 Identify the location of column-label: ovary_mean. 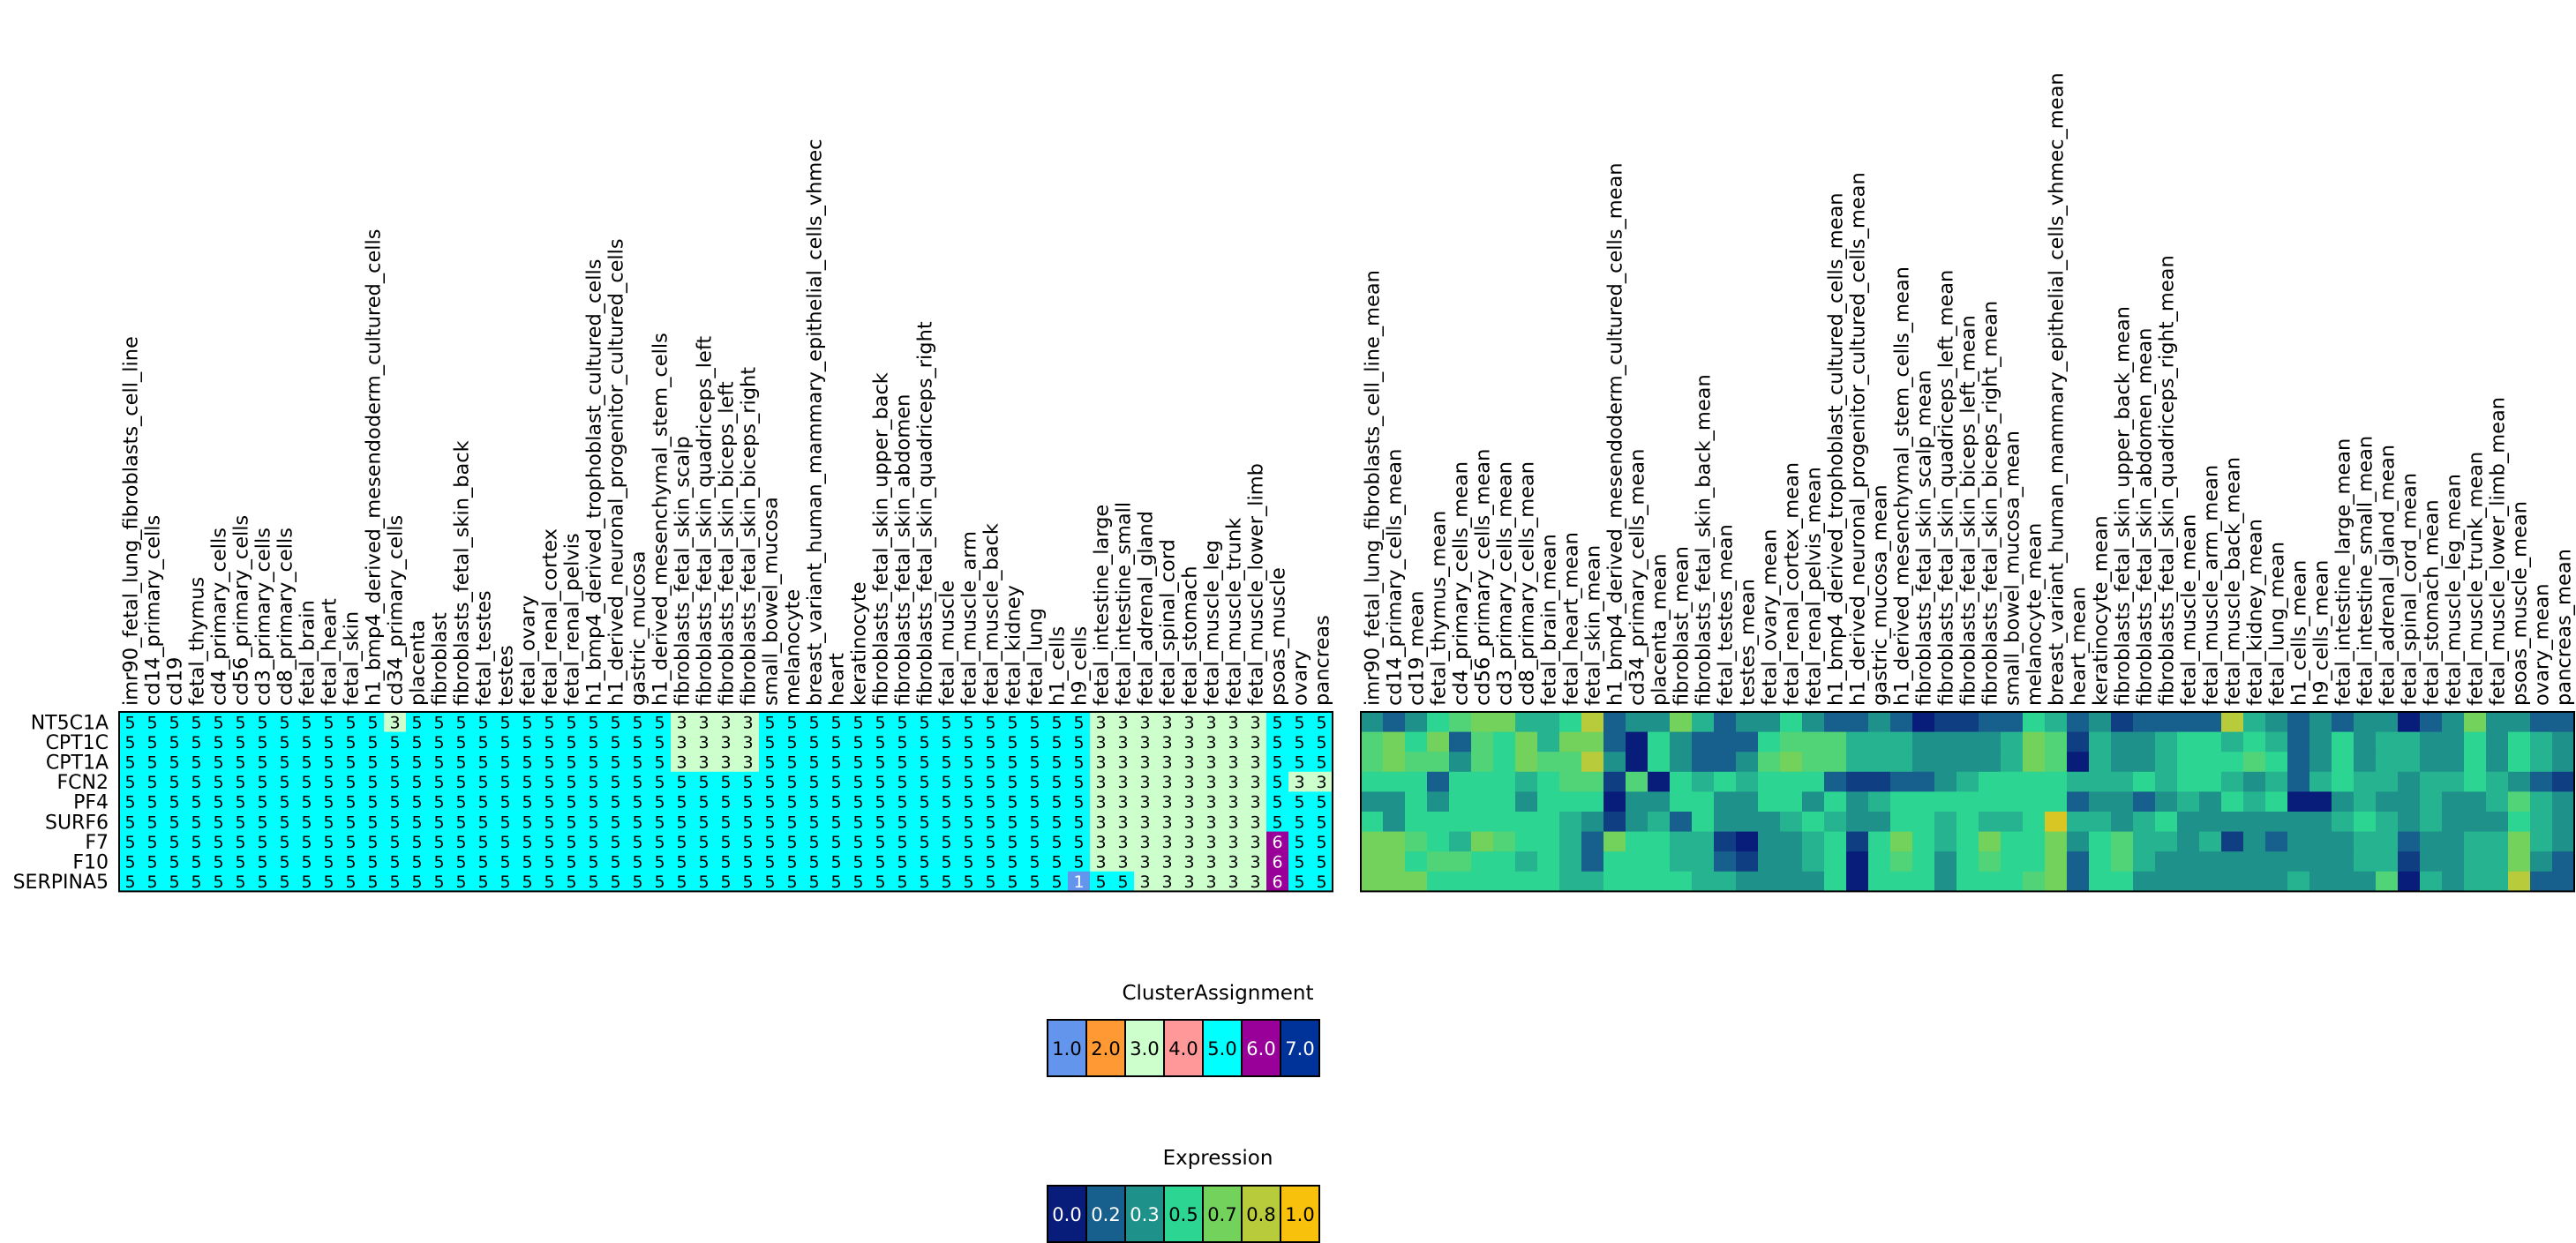
(2542, 645).